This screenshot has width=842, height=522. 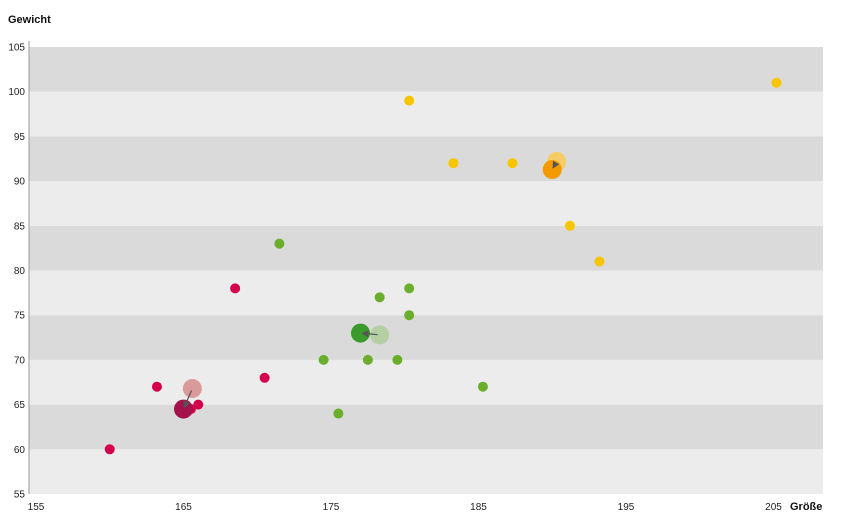 I want to click on x-axis-label: Größe, so click(x=806, y=507).